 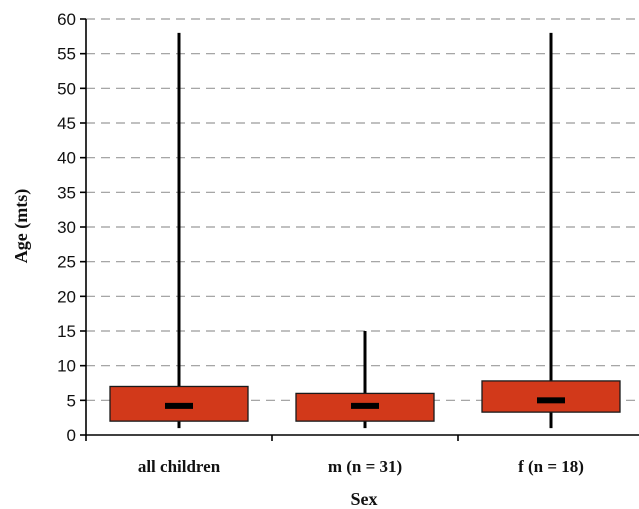 What do you see at coordinates (66, 123) in the screenshot?
I see `y-tick-label-45: 45` at bounding box center [66, 123].